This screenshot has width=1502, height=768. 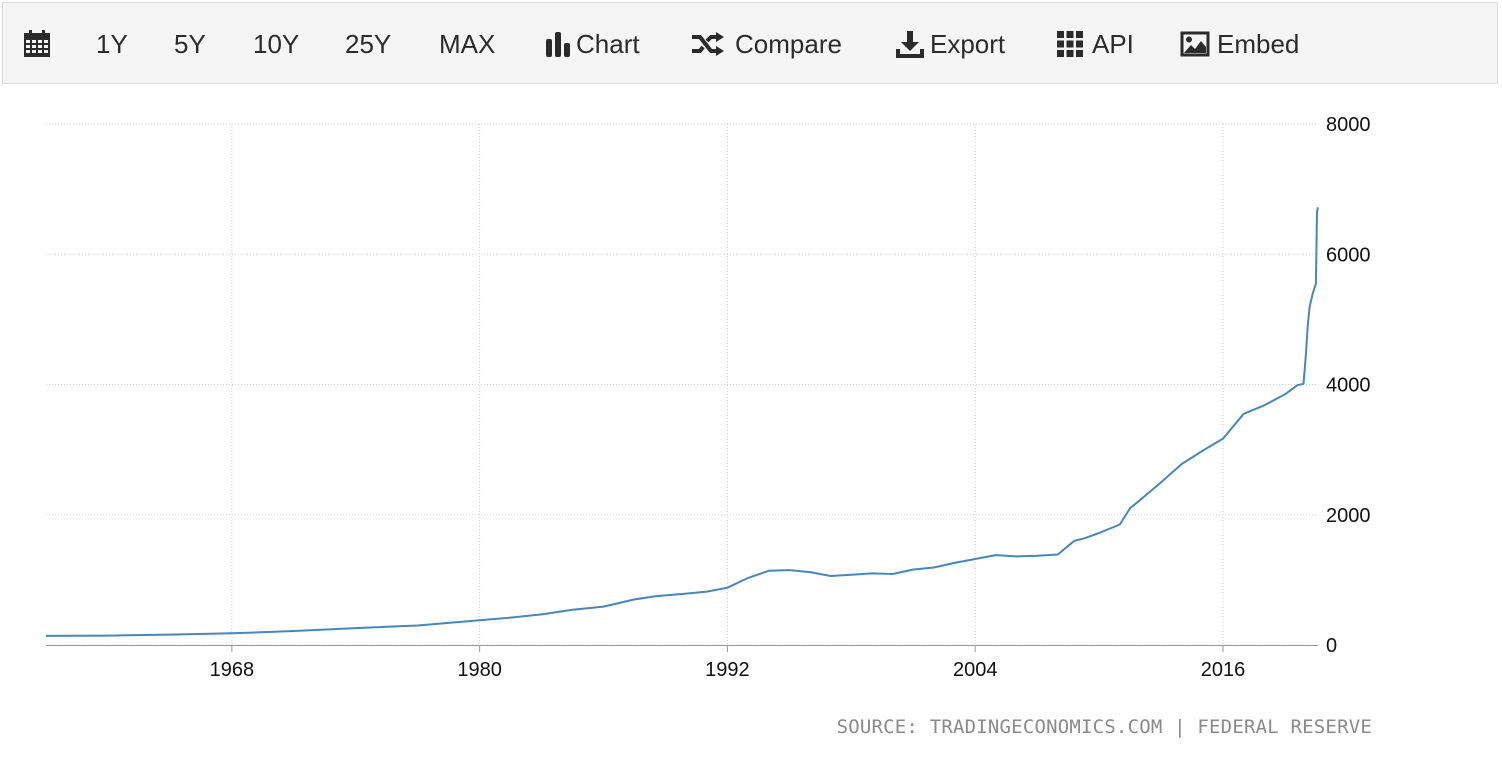 I want to click on export-label: Export, so click(x=968, y=43).